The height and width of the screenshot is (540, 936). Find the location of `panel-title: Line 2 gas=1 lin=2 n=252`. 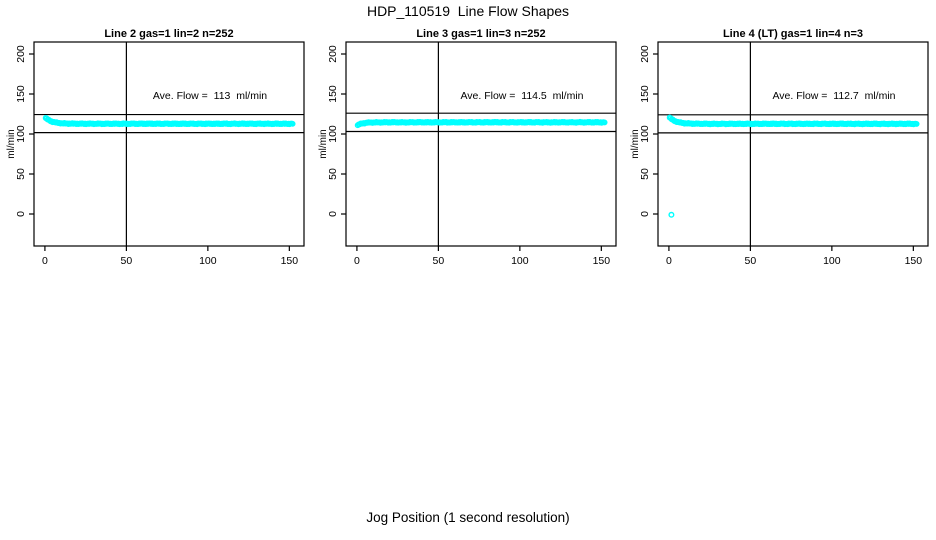

panel-title: Line 2 gas=1 lin=2 n=252 is located at coordinates (168, 34).